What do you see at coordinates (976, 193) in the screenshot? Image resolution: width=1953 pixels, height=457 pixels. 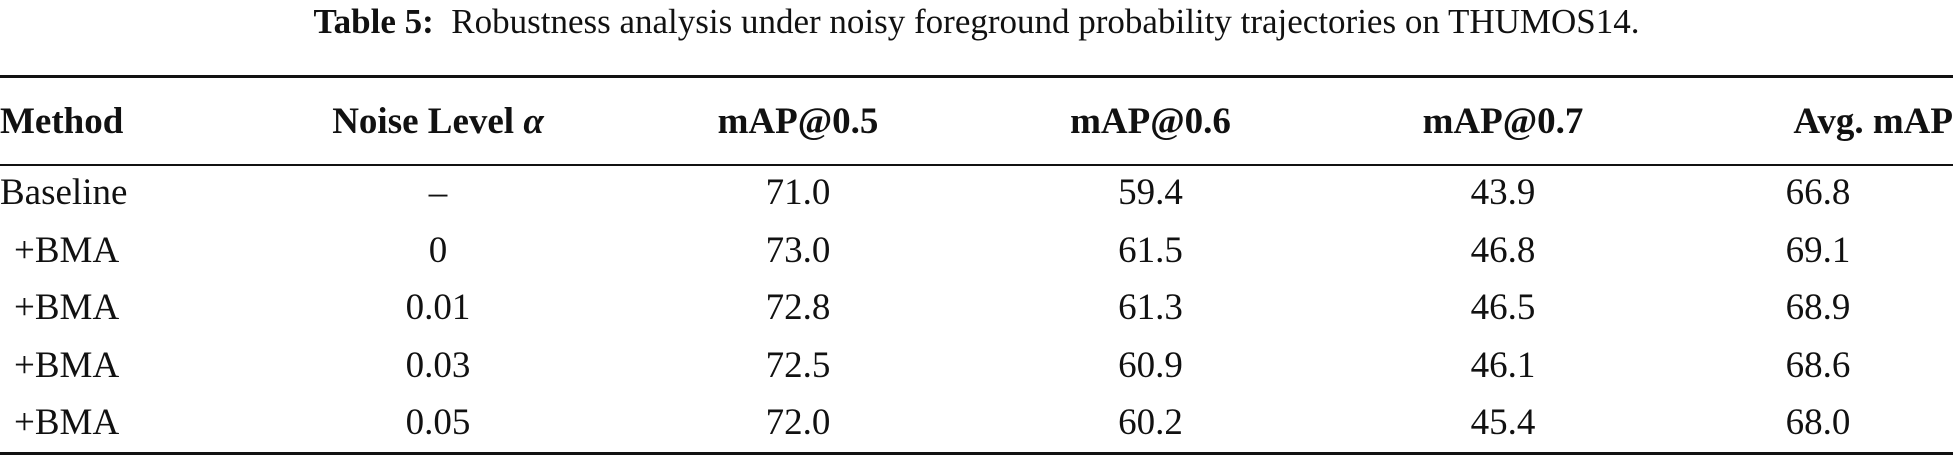 I see `table-row: Baseline – 71.0 59.4 43.9 66.8` at bounding box center [976, 193].